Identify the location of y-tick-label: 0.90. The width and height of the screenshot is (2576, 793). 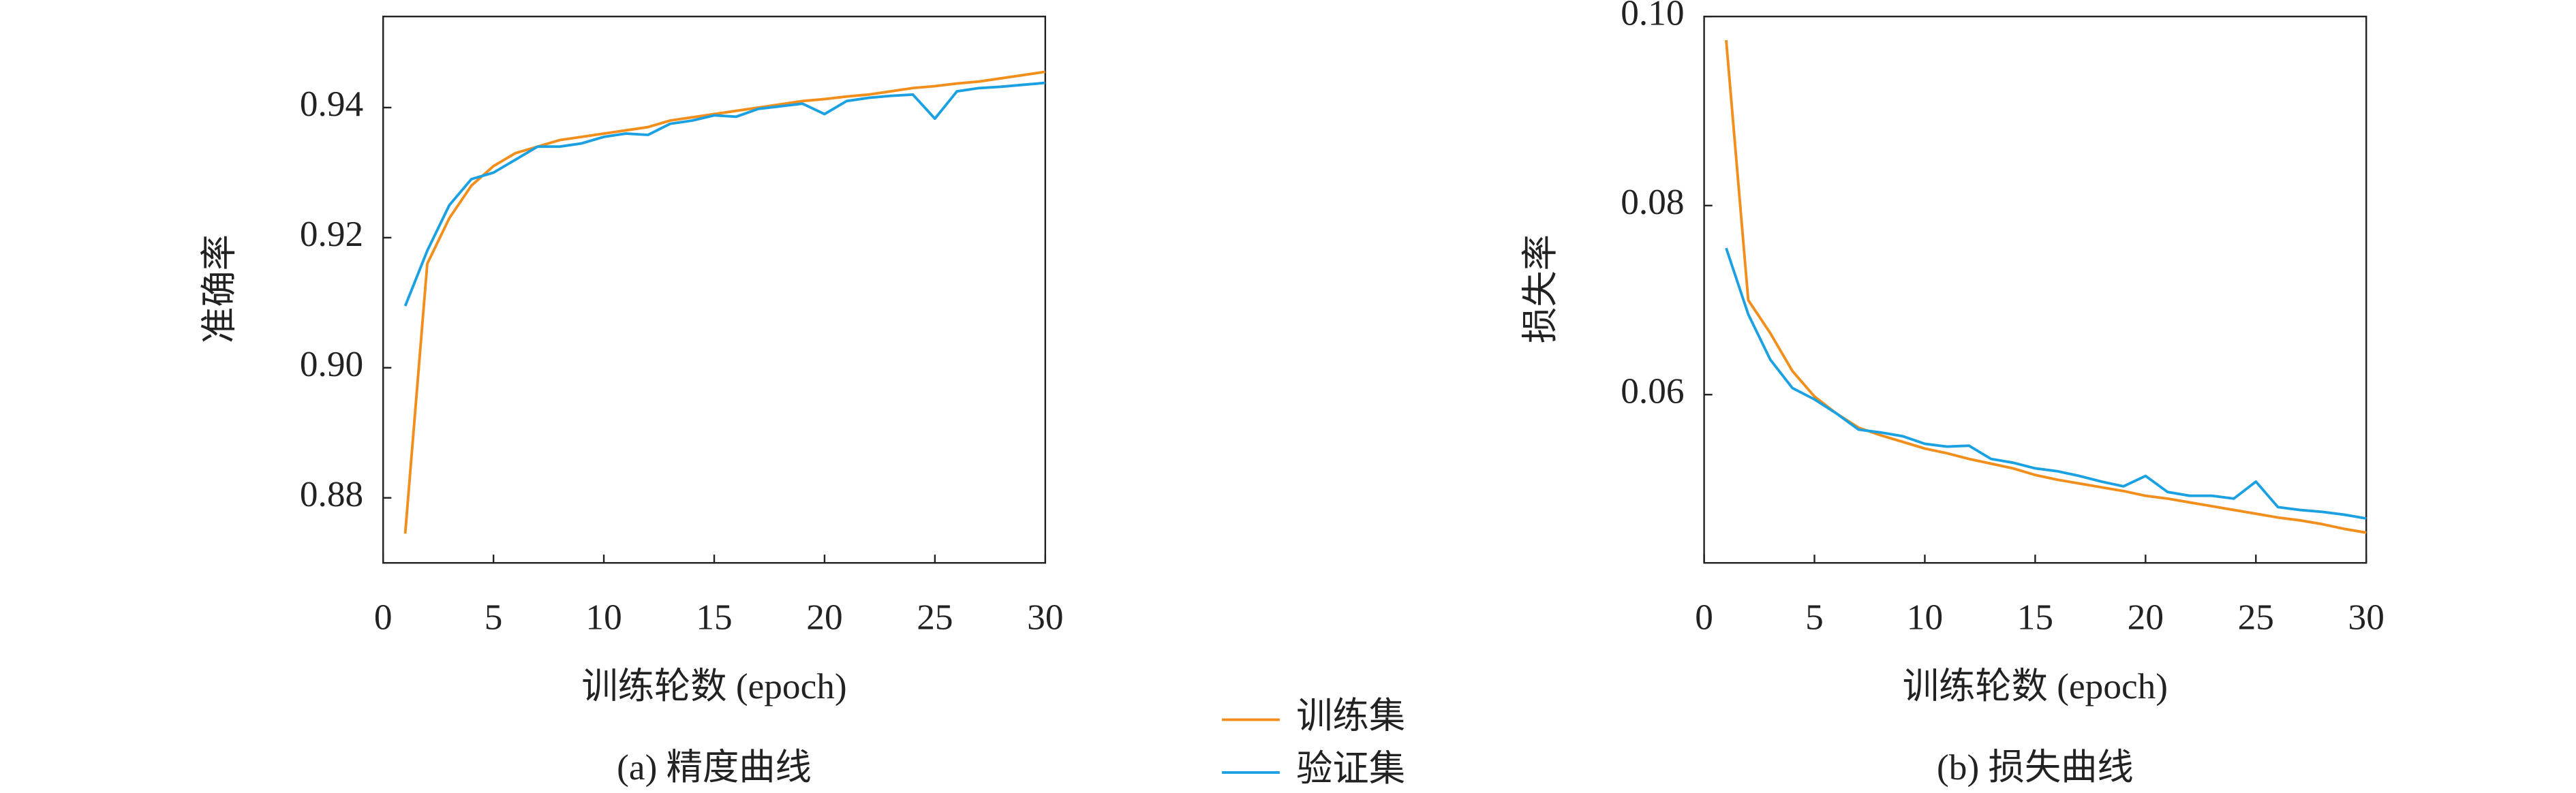
(331, 364).